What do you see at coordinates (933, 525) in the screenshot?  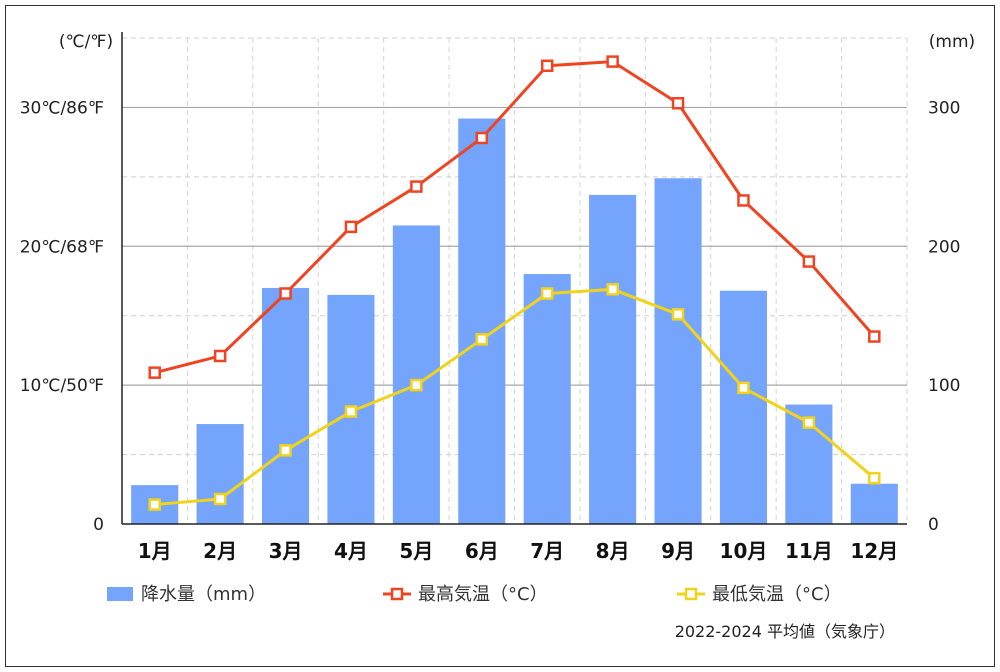 I see `right-tick-label: 0` at bounding box center [933, 525].